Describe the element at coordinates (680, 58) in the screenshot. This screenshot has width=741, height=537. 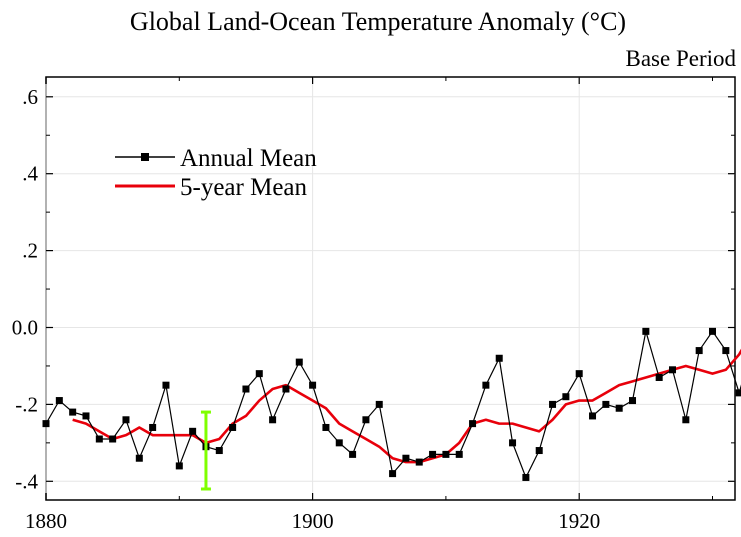
I see `chart-subtitle: Base Period` at that location.